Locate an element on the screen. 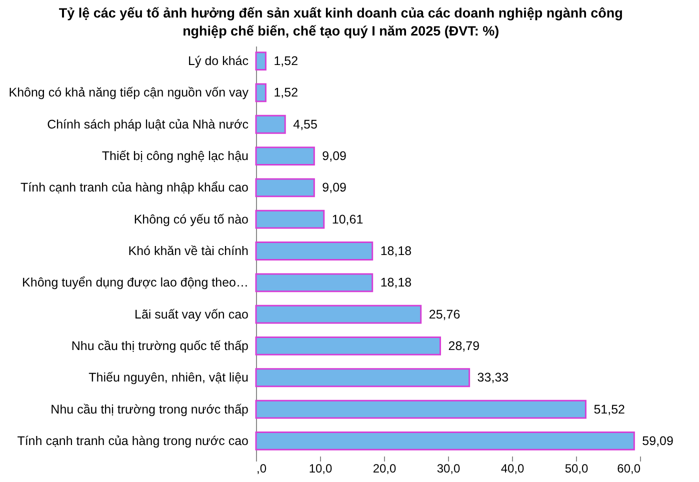 The image size is (699, 482). y-tick-label: Khó khăn về tài chính is located at coordinates (188, 251).